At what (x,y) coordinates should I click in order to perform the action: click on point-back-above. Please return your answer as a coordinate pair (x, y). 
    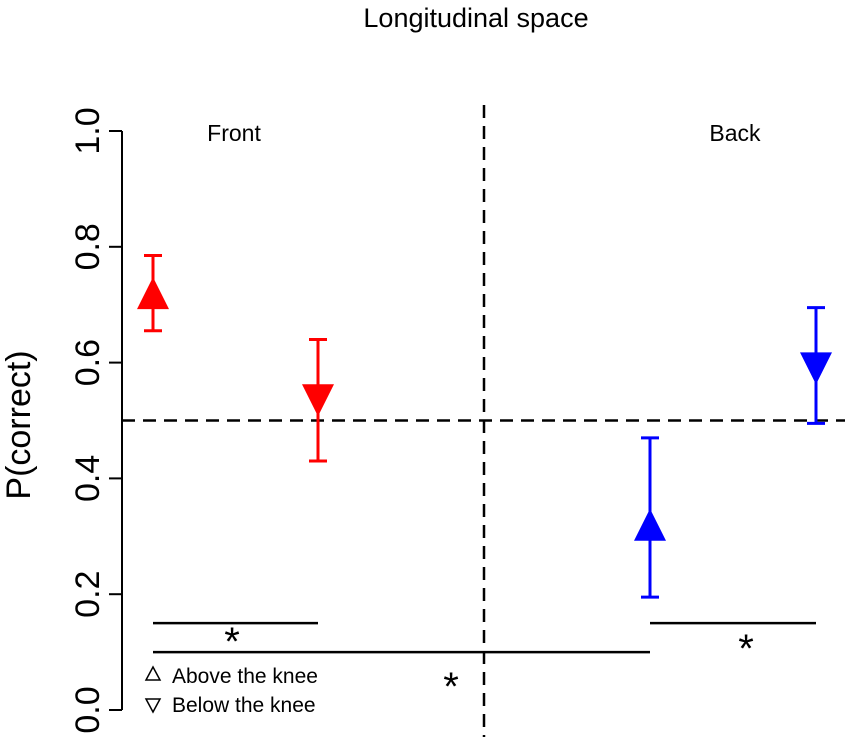
    Looking at the image, I should click on (650, 517).